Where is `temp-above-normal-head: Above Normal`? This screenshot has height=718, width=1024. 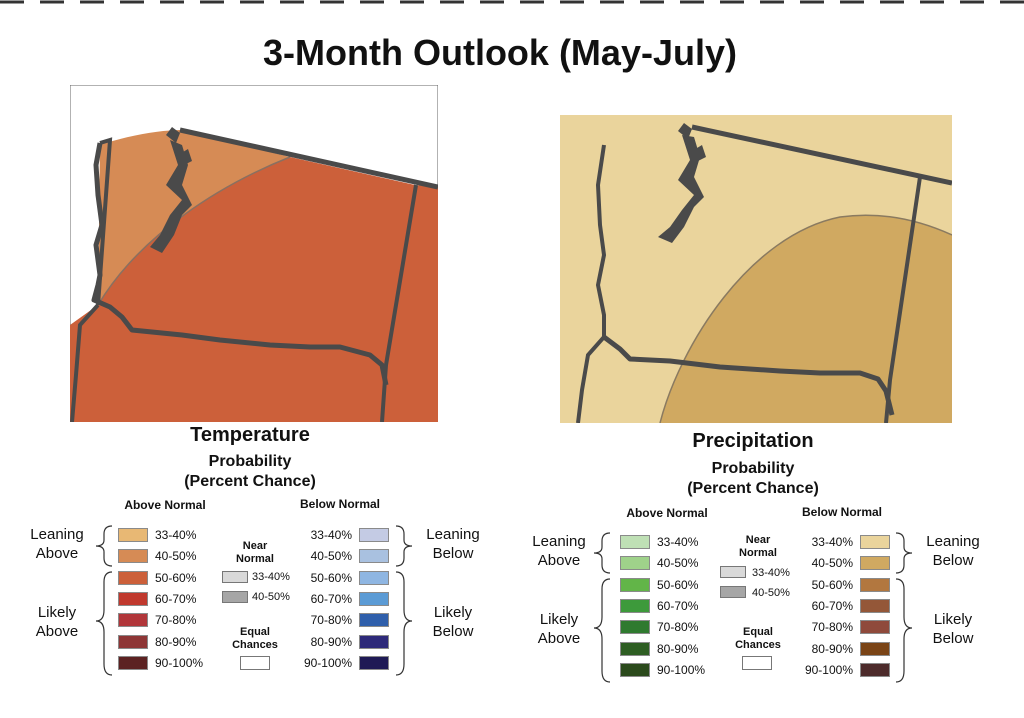
temp-above-normal-head: Above Normal is located at coordinates (165, 505).